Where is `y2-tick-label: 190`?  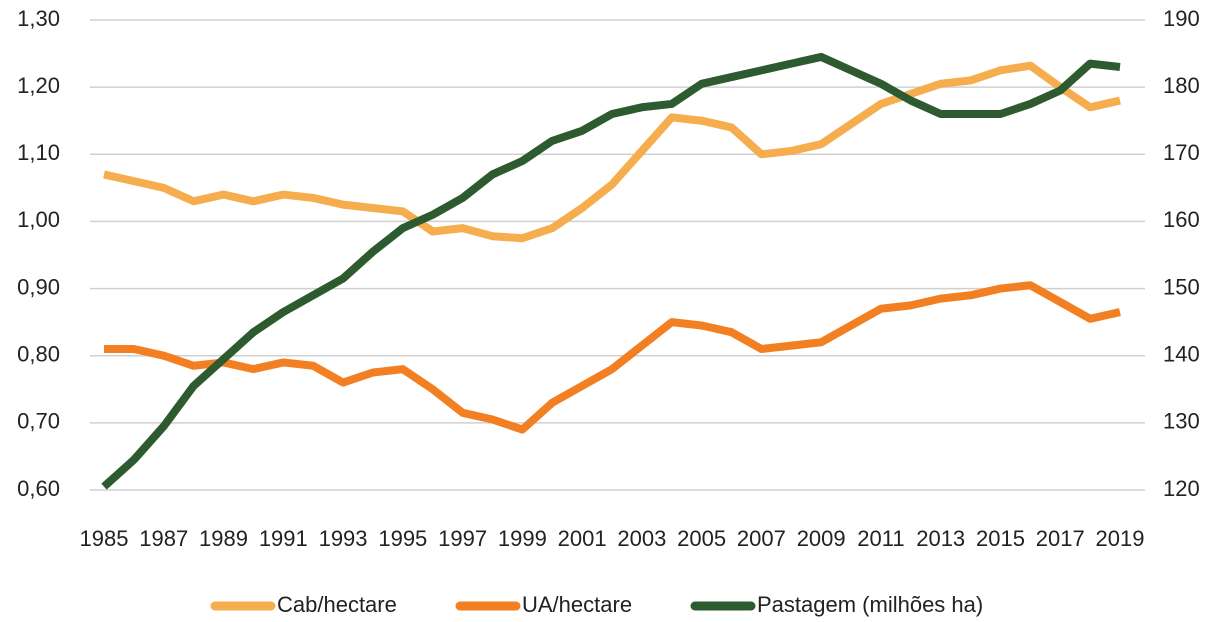 y2-tick-label: 190 is located at coordinates (1181, 18).